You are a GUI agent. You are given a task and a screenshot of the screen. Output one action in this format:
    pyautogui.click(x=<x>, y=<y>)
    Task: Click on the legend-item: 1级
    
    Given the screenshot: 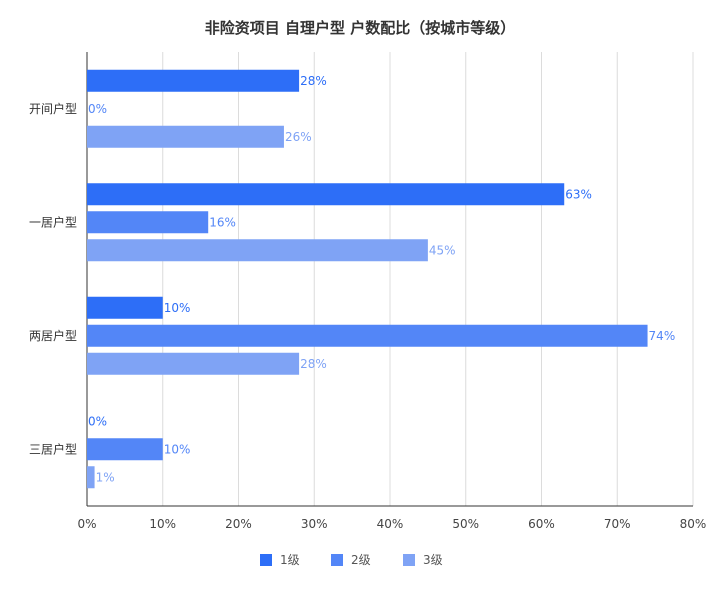 What is the action you would take?
    pyautogui.click(x=280, y=560)
    